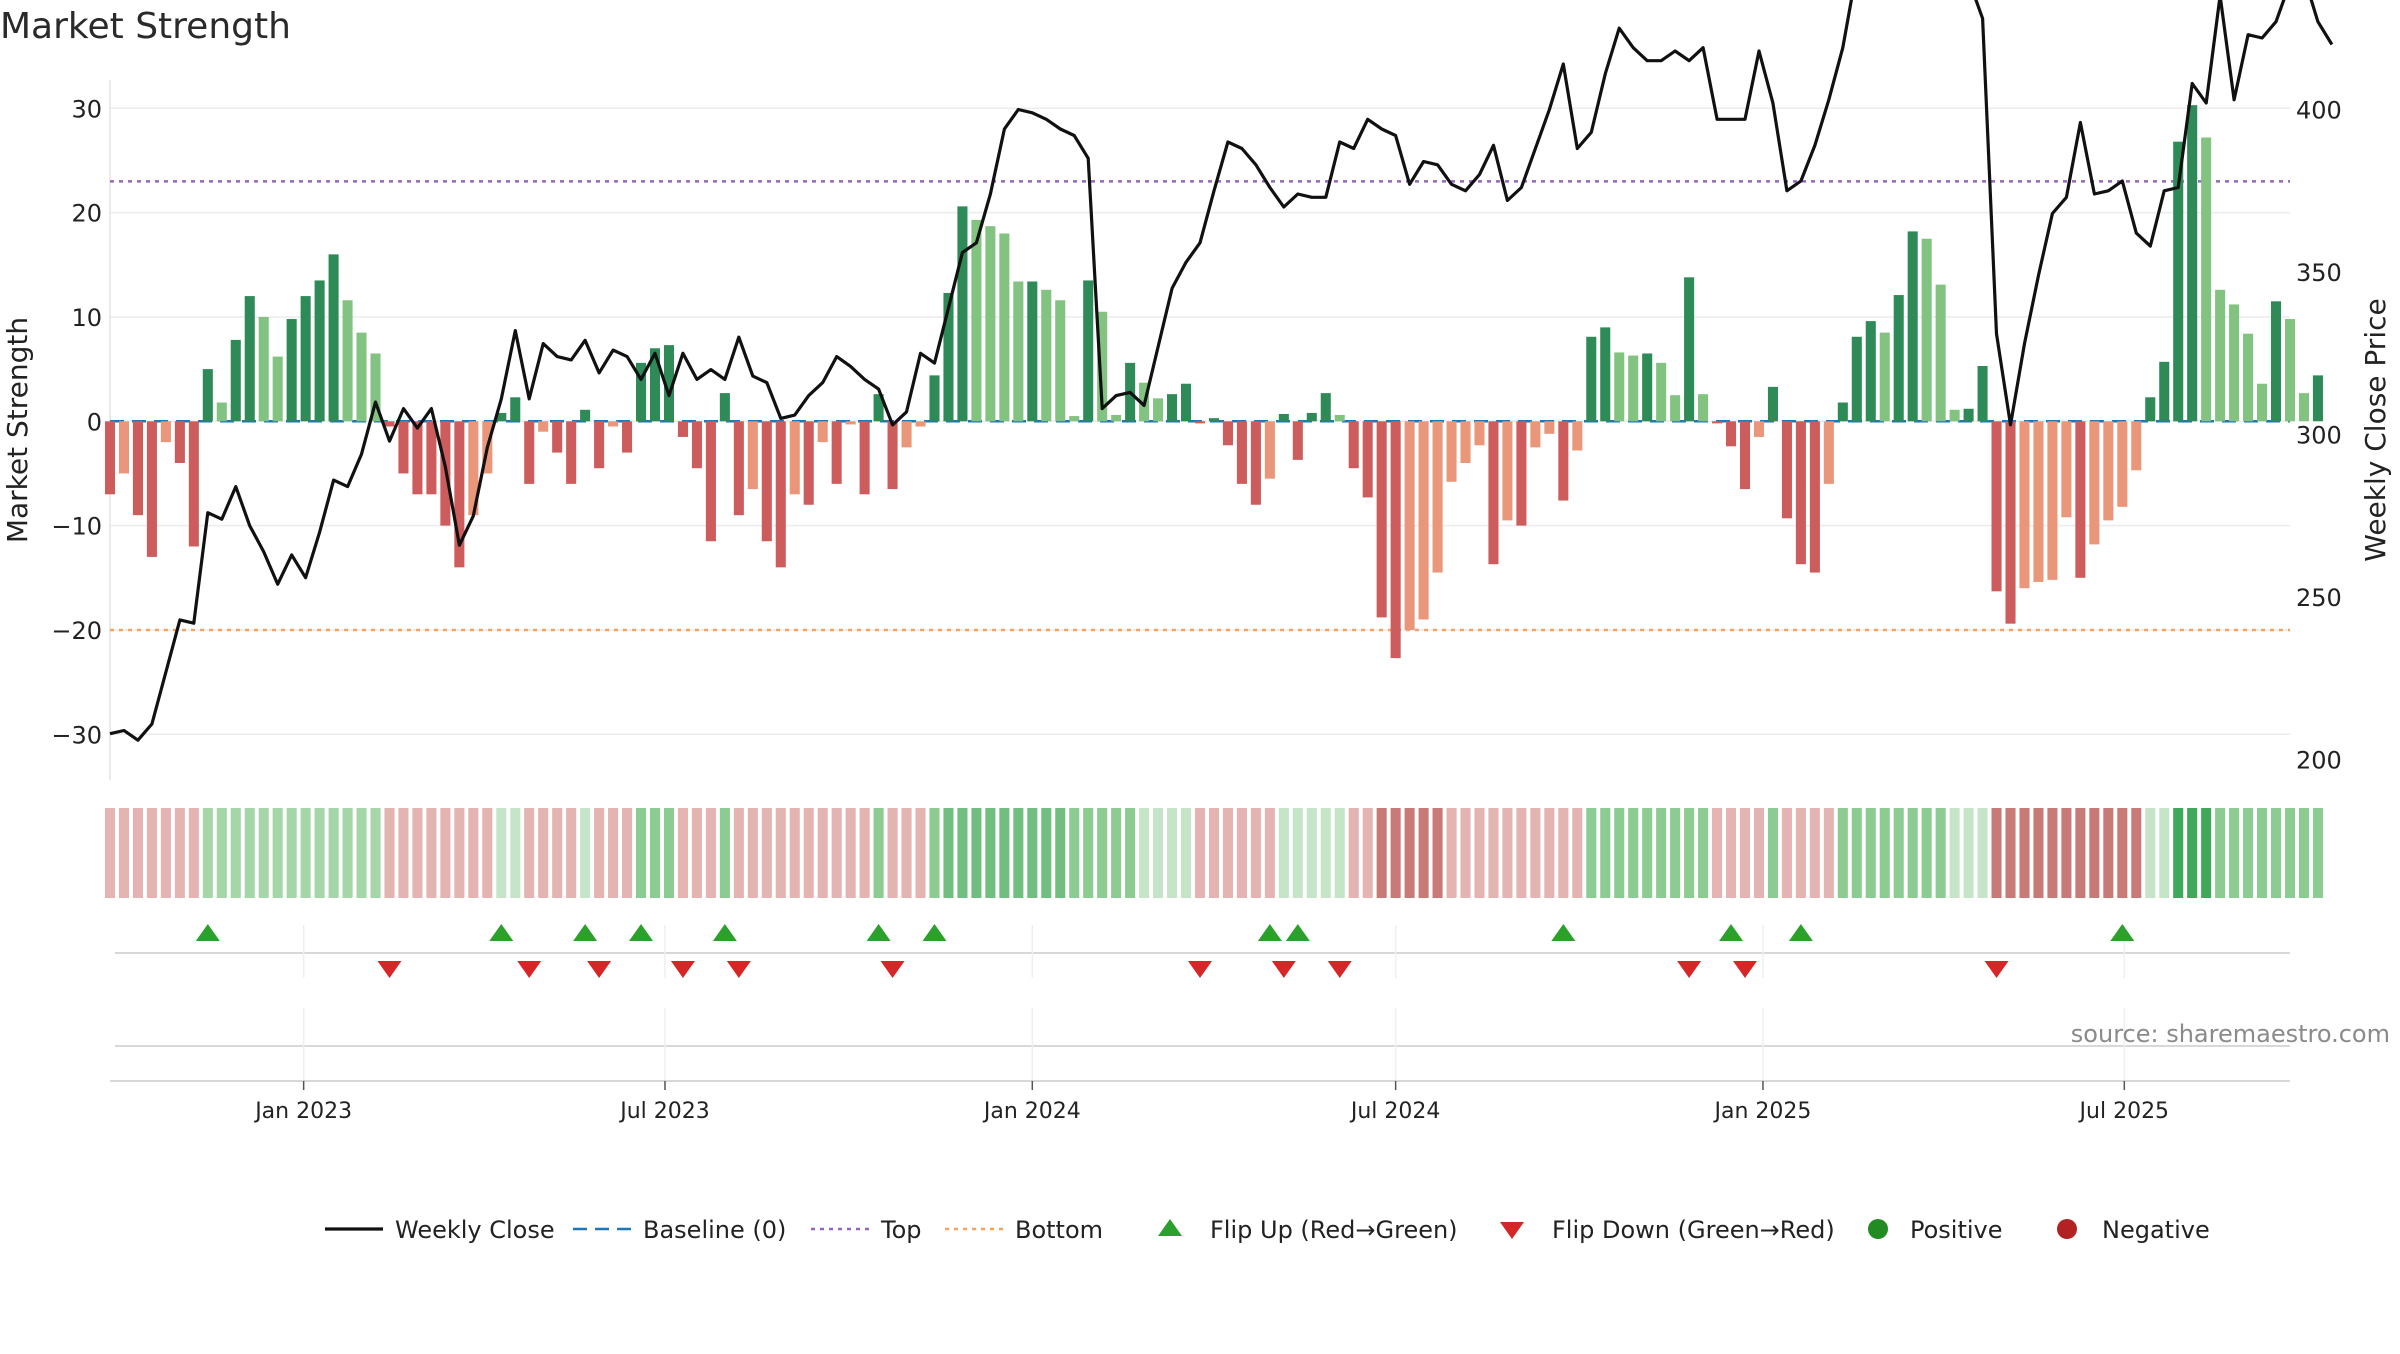 The width and height of the screenshot is (2400, 1354). What do you see at coordinates (1024, 1230) in the screenshot?
I see `legend-item: Bottom` at bounding box center [1024, 1230].